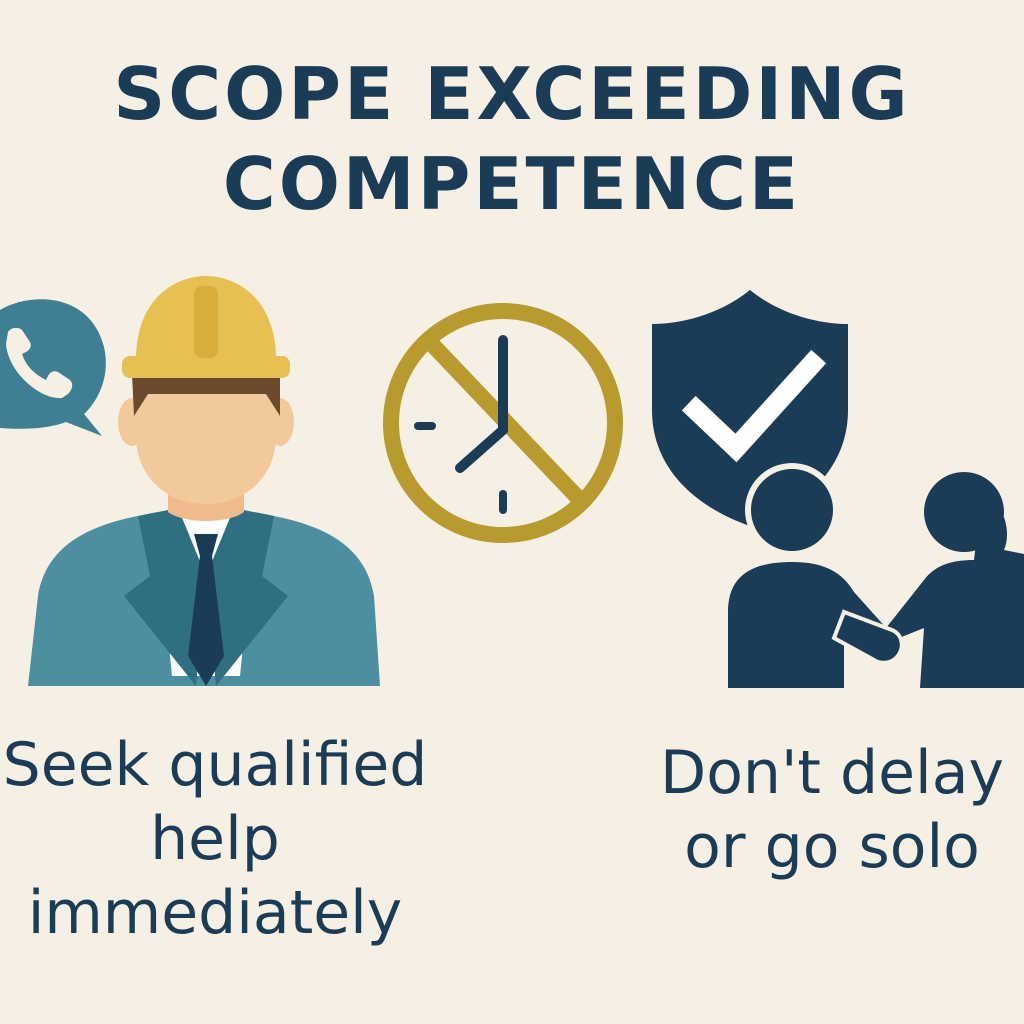 The width and height of the screenshot is (1024, 1024). What do you see at coordinates (204, 481) in the screenshot?
I see `engineer-hard-hat-icon` at bounding box center [204, 481].